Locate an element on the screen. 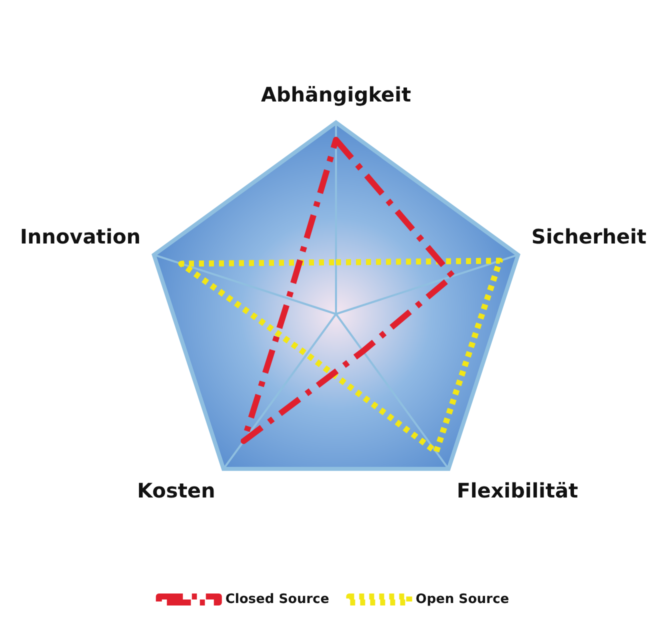  spoke-label: Kosten is located at coordinates (176, 490).